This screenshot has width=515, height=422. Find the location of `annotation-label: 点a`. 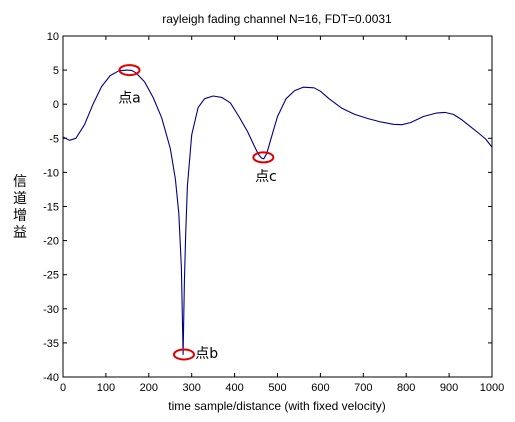

annotation-label: 点a is located at coordinates (129, 98).